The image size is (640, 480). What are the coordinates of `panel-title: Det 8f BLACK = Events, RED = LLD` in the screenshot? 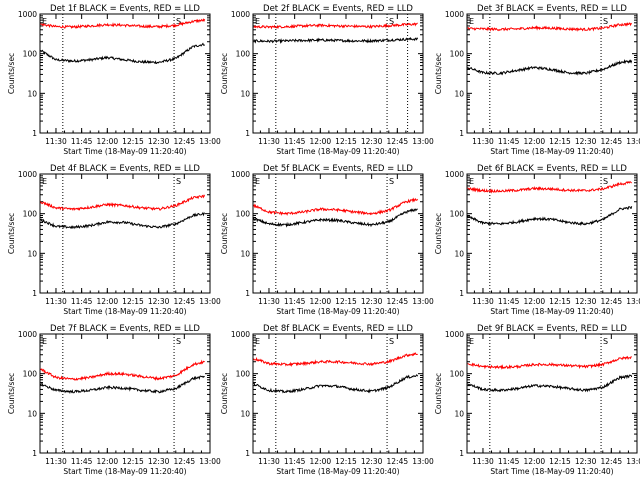 It's located at (338, 329).